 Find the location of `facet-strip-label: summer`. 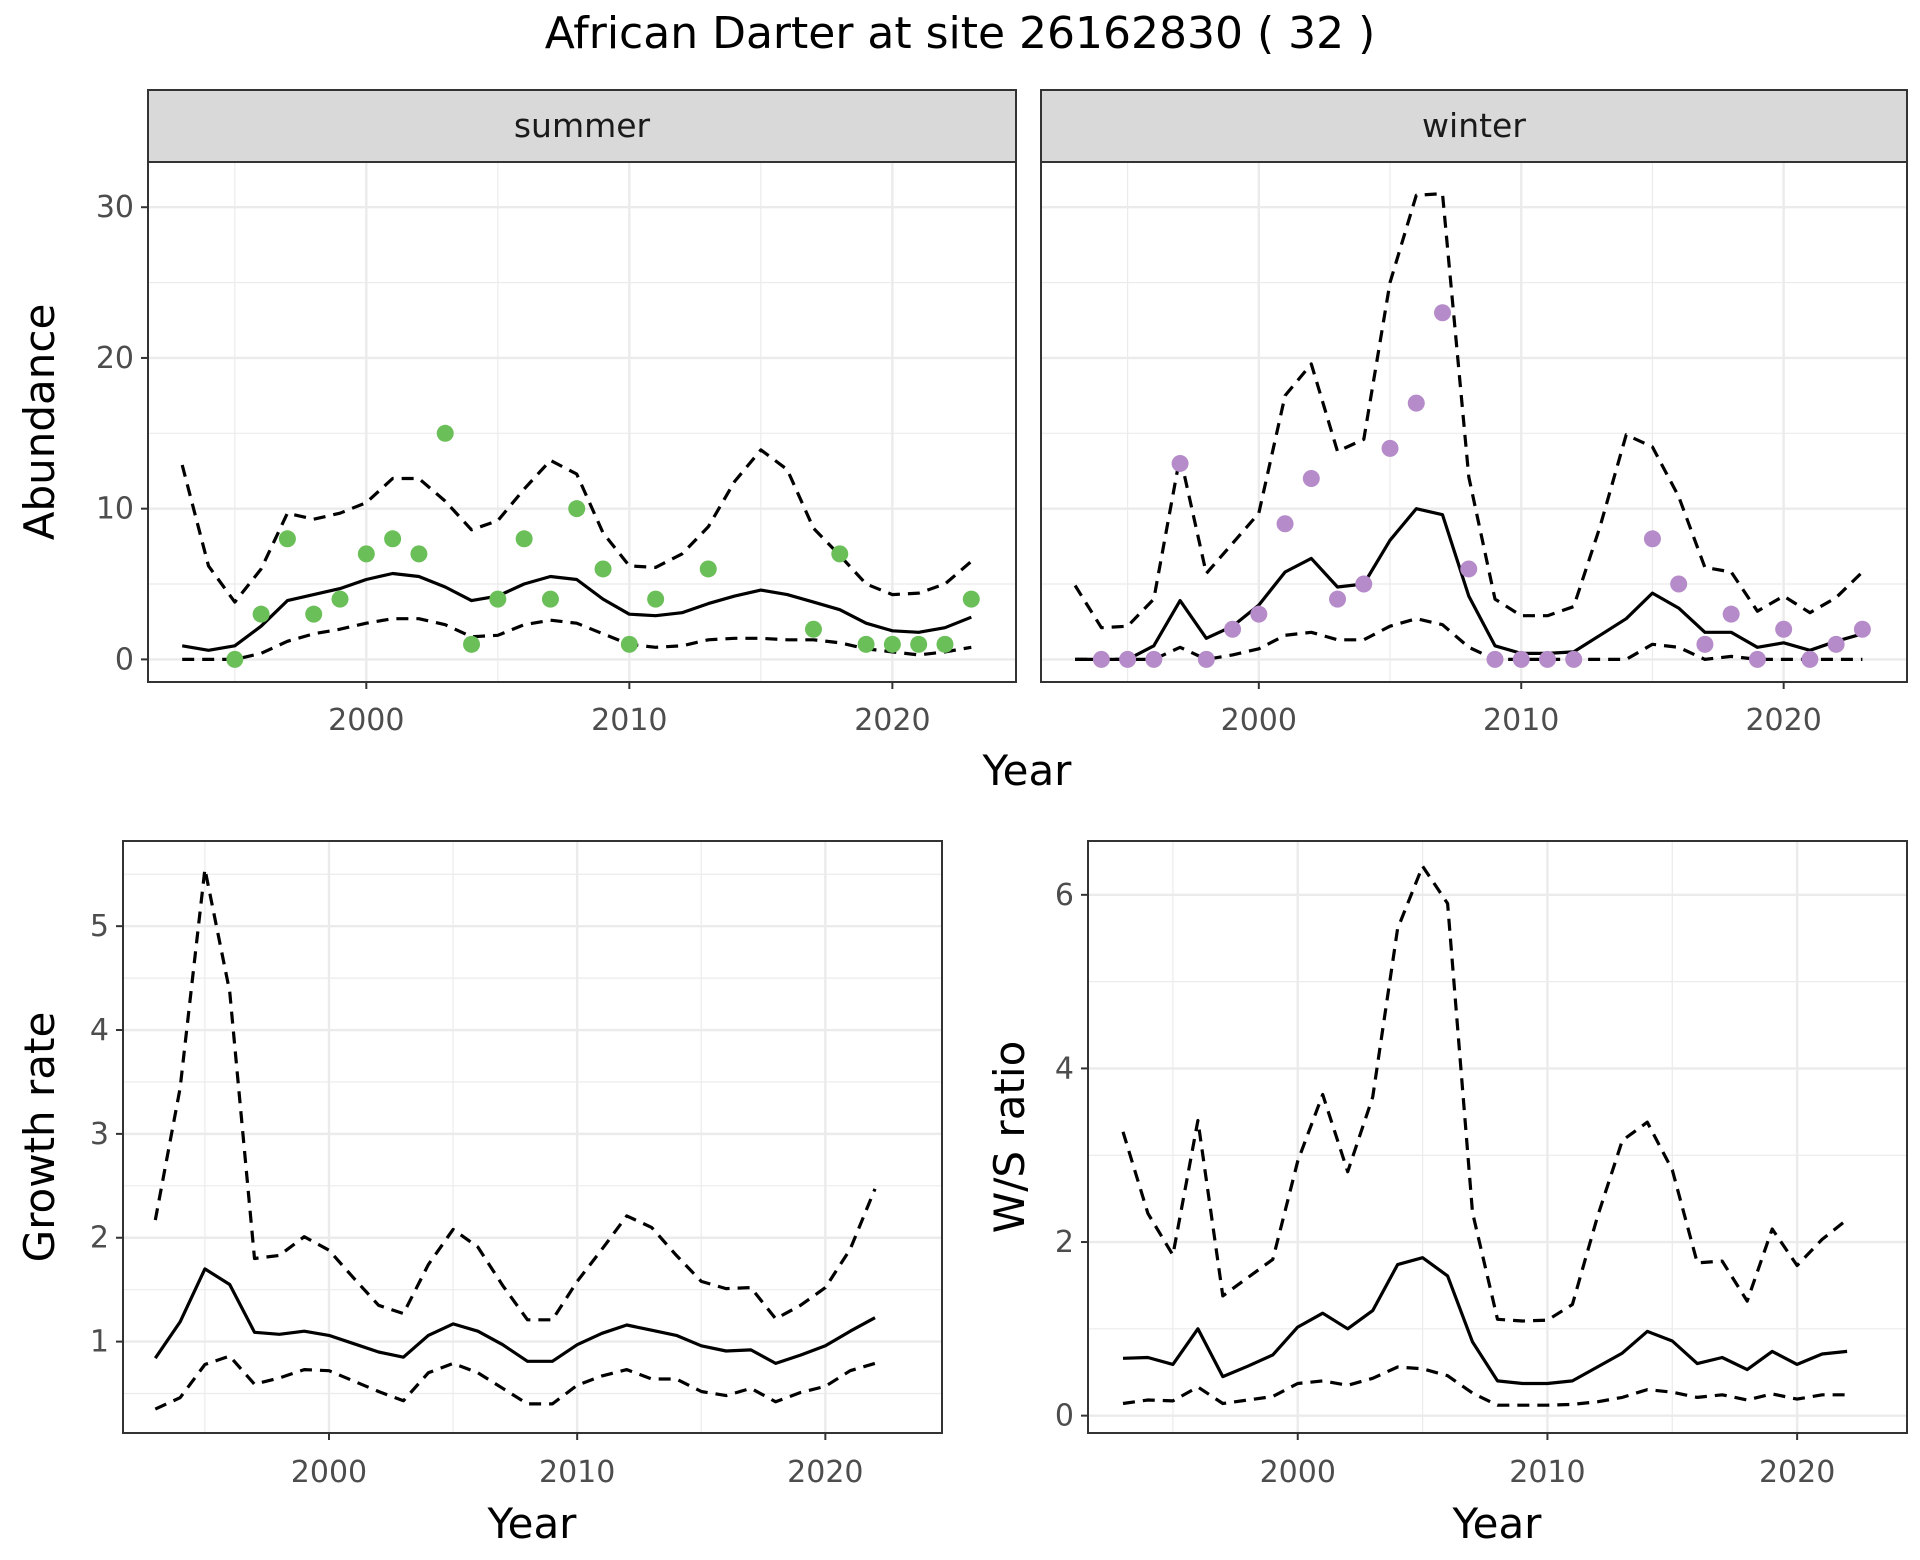

facet-strip-label: summer is located at coordinates (582, 125).